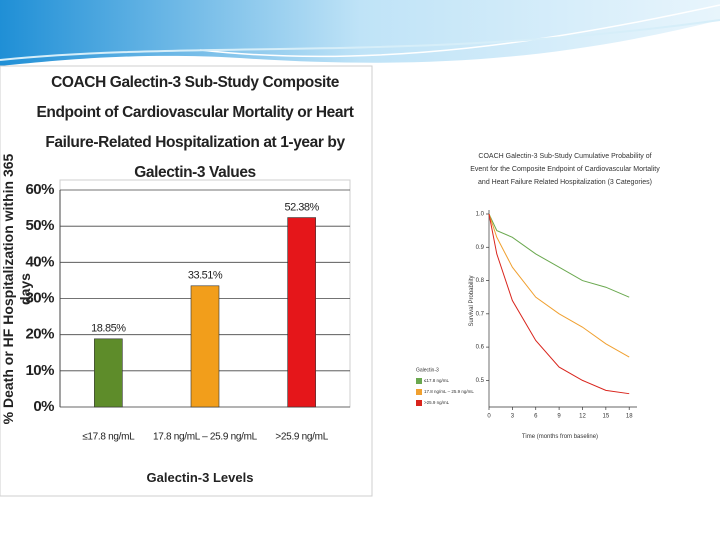  I want to click on x-axis-label: Time (months from baseline), so click(560, 437).